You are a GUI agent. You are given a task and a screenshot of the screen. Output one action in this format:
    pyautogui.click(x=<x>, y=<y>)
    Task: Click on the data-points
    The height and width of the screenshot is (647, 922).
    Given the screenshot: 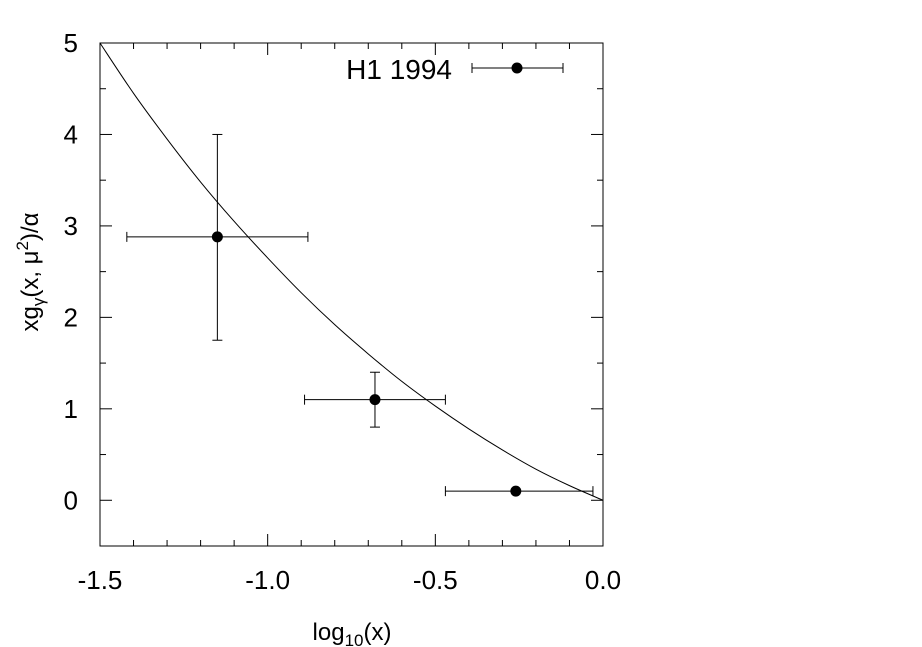 What is the action you would take?
    pyautogui.click(x=366, y=364)
    